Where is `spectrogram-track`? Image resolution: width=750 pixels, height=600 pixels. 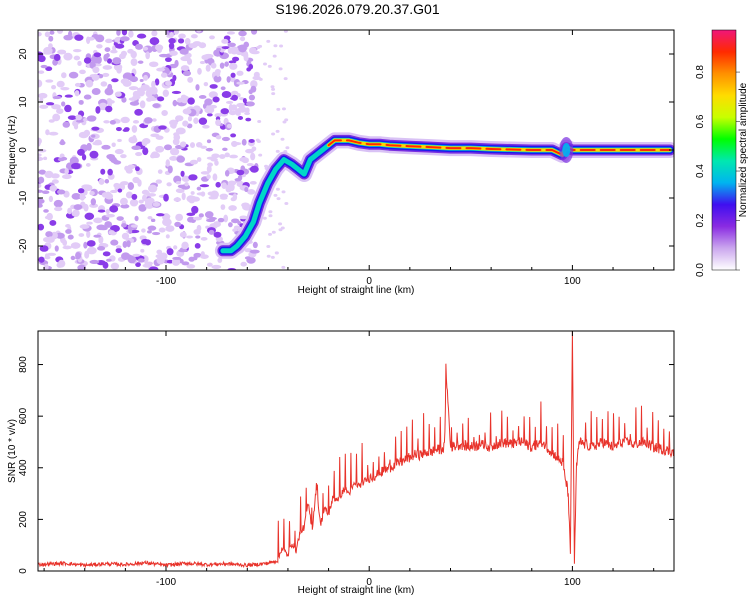
spectrogram-track is located at coordinates (444, 195).